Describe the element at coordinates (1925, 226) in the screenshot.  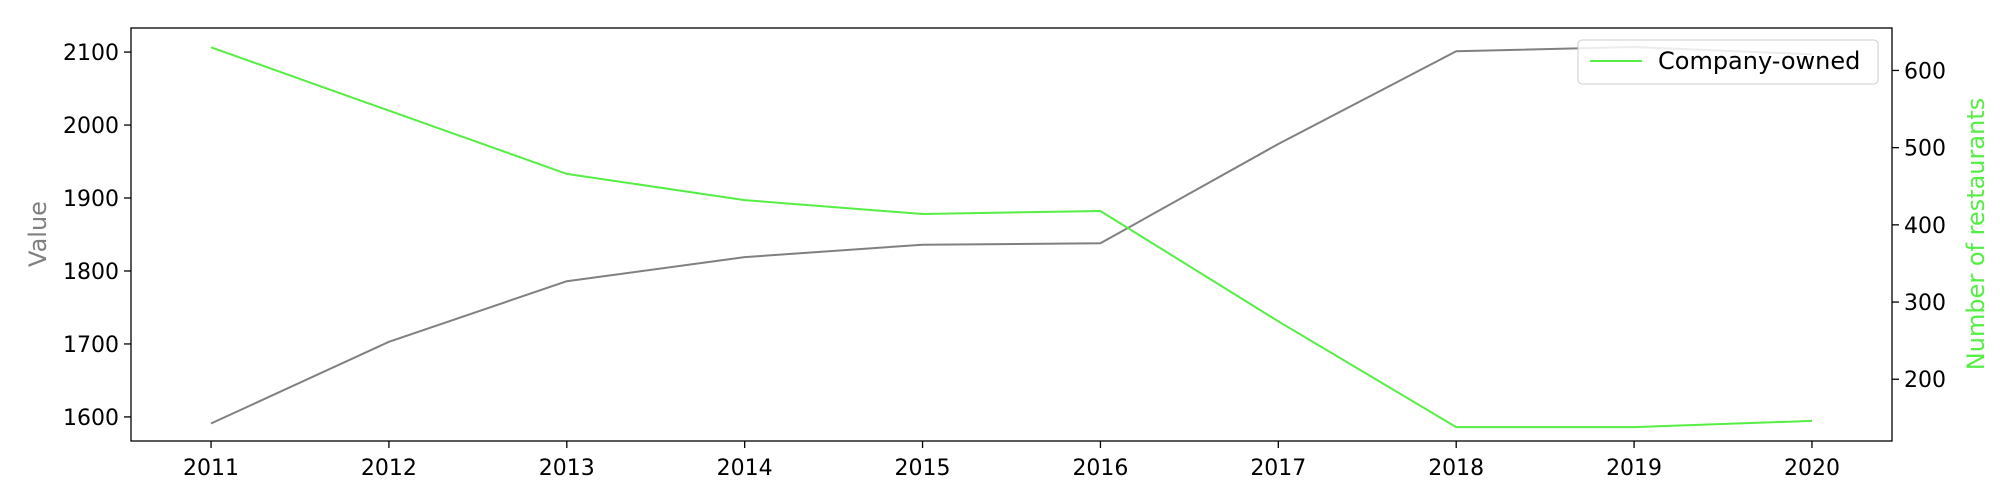
I see `right-y-tick-label-400: 400` at that location.